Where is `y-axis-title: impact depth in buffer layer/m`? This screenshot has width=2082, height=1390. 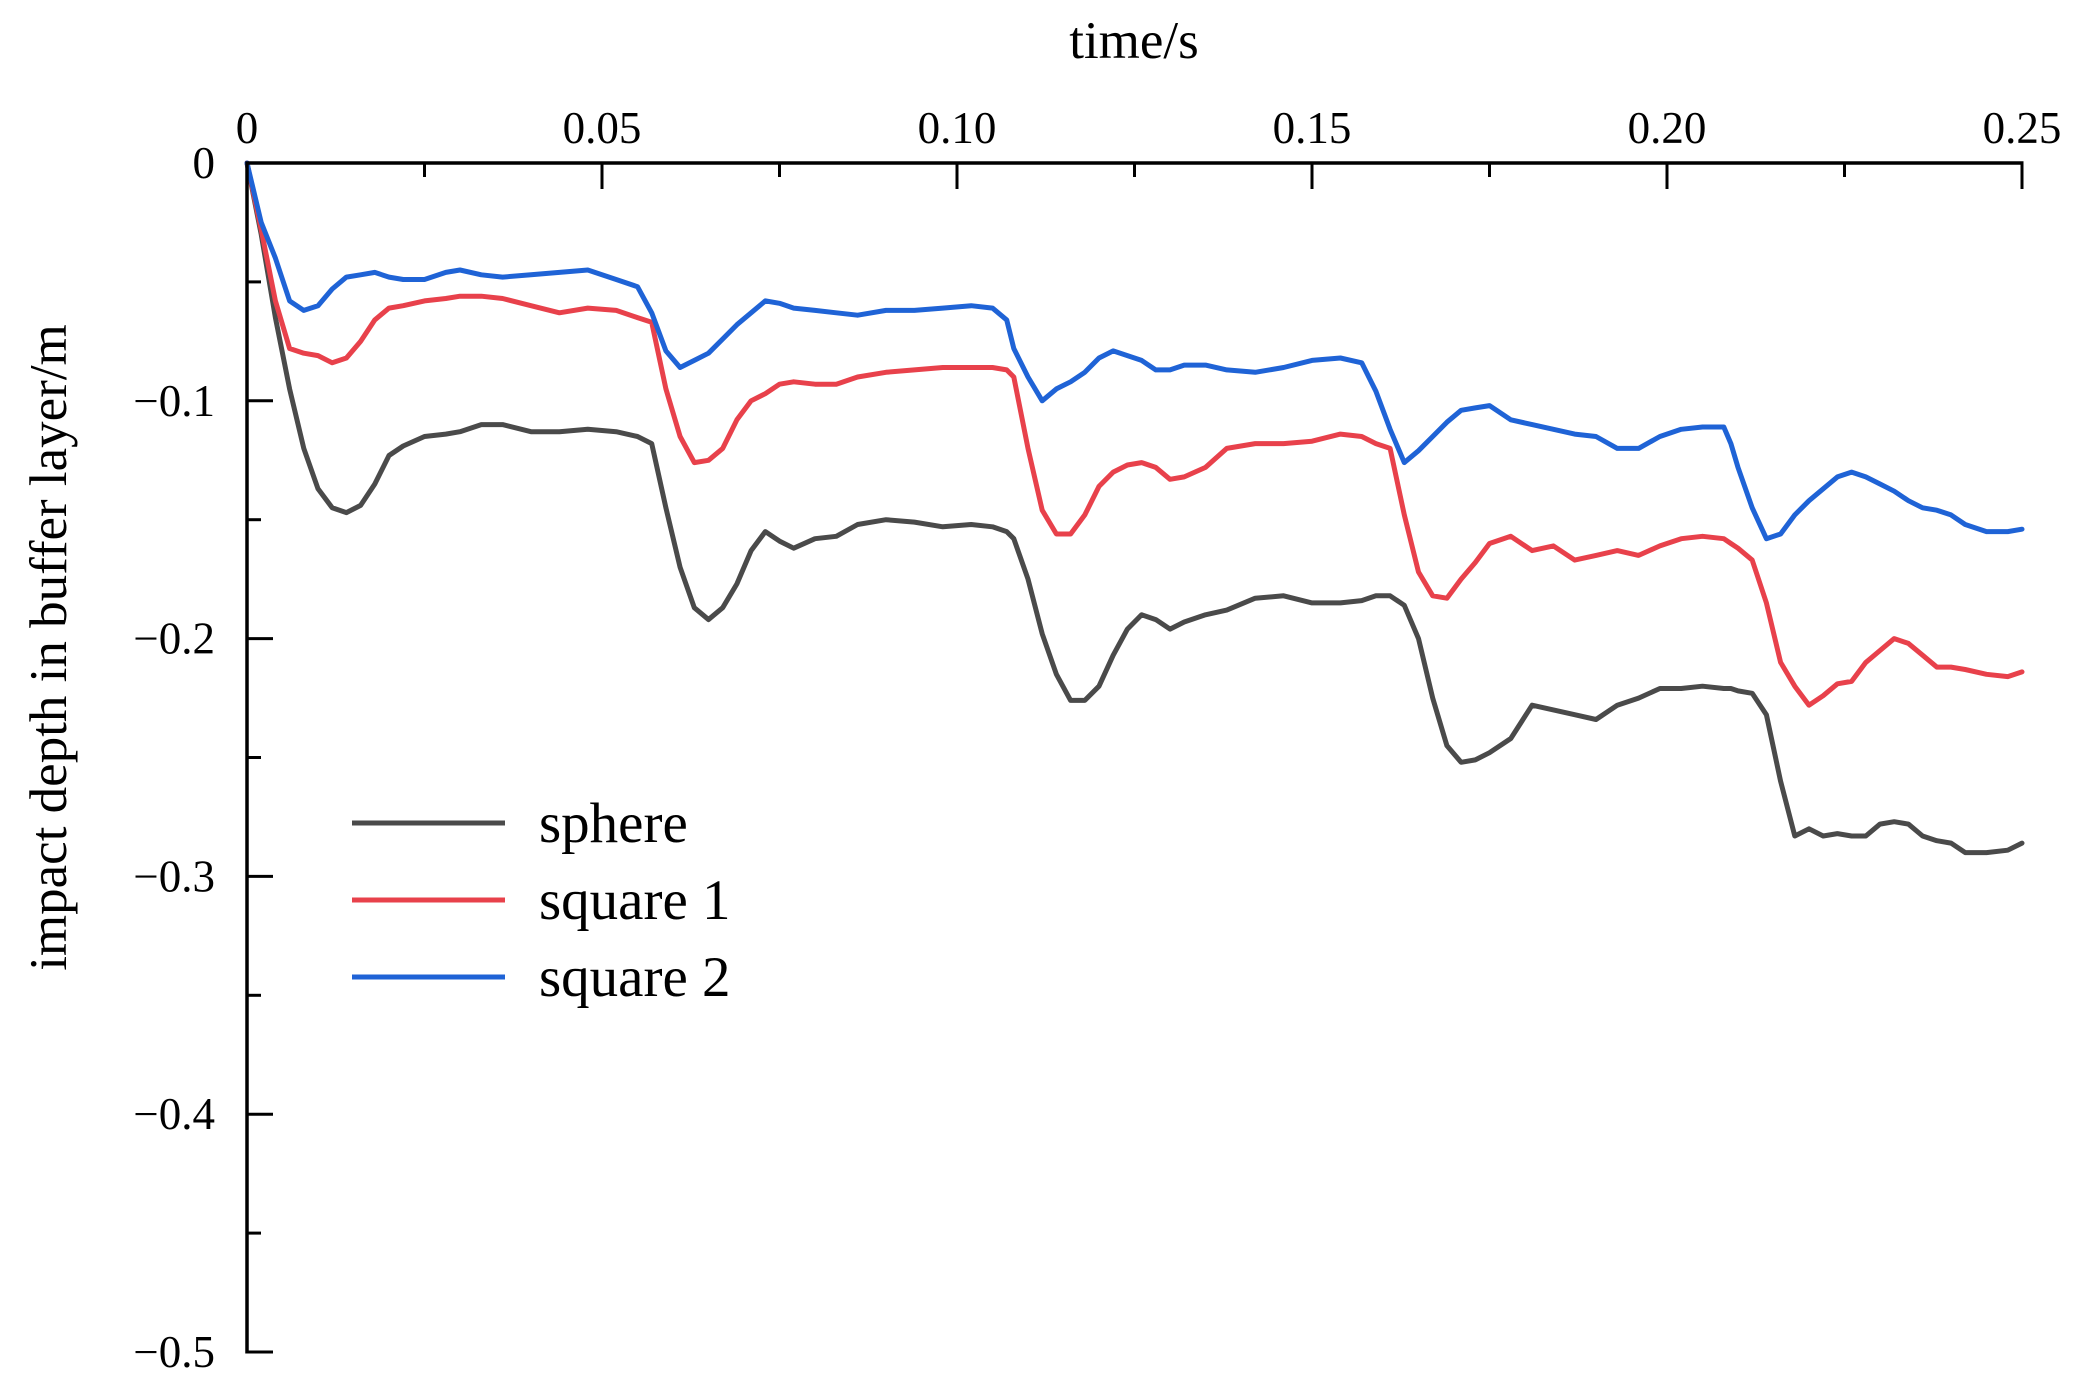
y-axis-title: impact depth in buffer layer/m is located at coordinates (49, 647).